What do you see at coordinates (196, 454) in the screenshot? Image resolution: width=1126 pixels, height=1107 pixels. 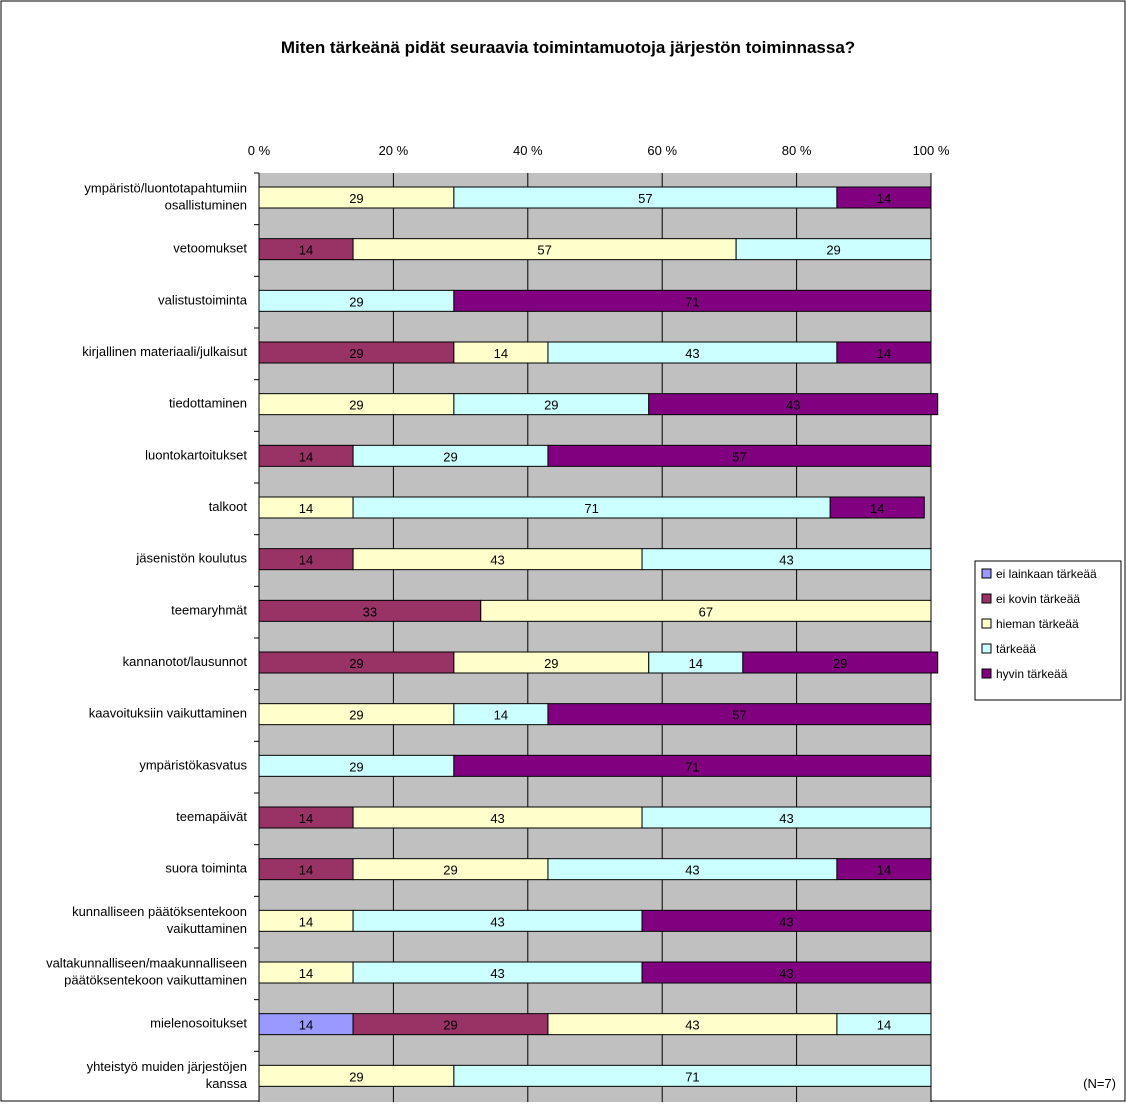 I see `category-label: luontokartoitukset` at bounding box center [196, 454].